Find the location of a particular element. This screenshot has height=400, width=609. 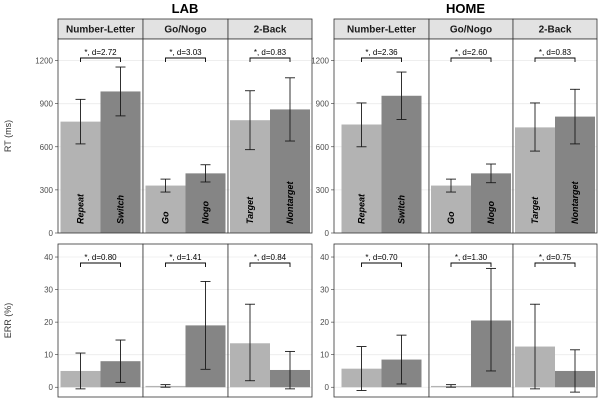

err-home-y-tick: 40 is located at coordinates (324, 257).